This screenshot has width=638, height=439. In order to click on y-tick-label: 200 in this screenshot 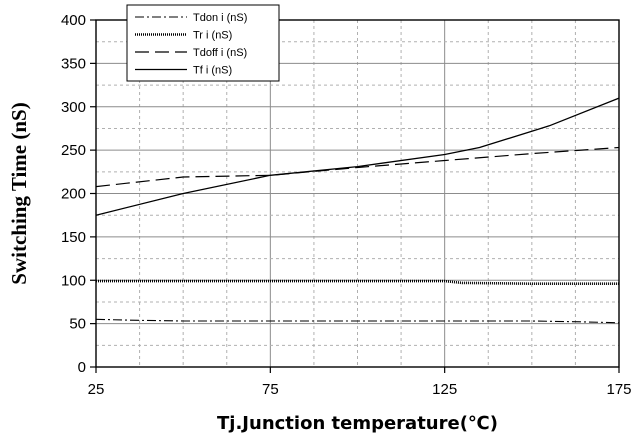, I will do `click(73, 194)`.